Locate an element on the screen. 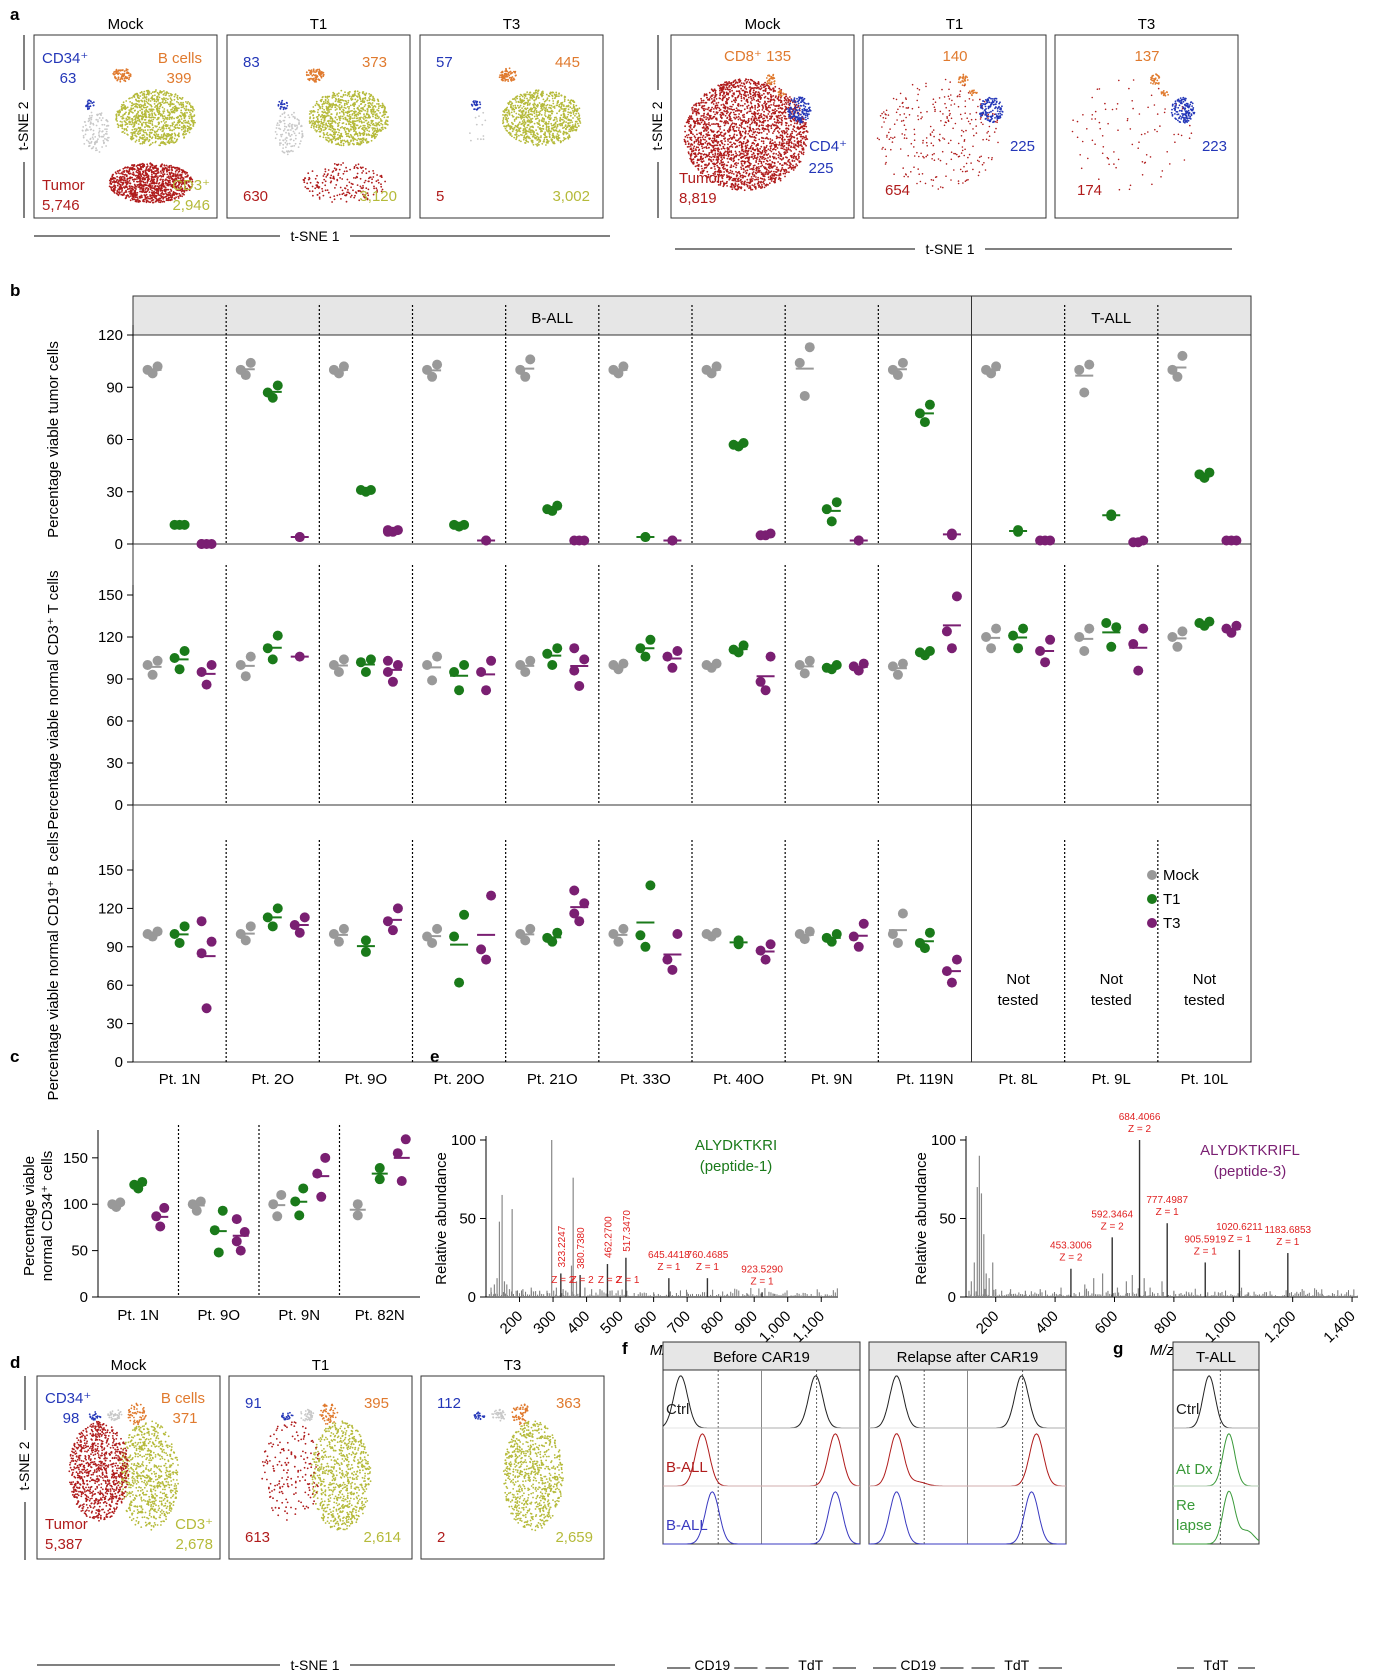 This screenshot has height=1673, width=1377. tsne1-label: t-SNE 1 is located at coordinates (314, 236).